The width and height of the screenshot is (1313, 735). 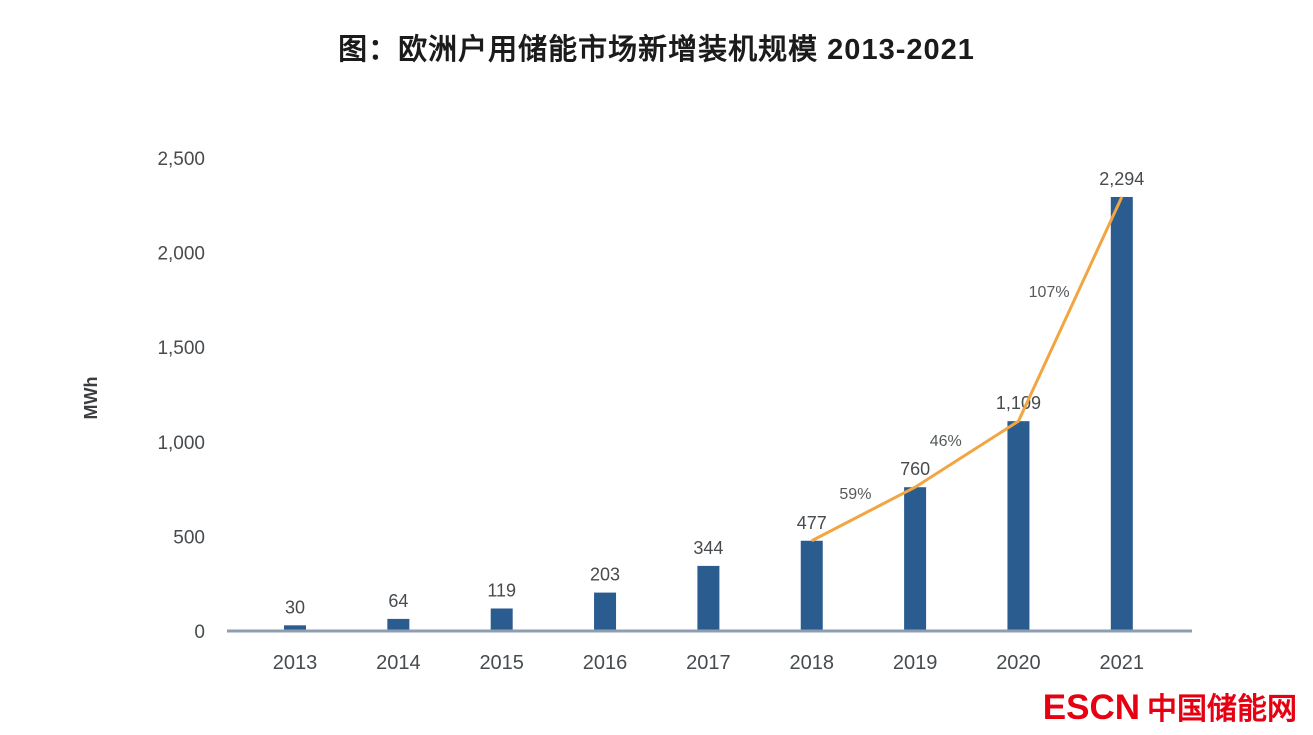 I want to click on y-axis-tick-label: 500, so click(x=189, y=537).